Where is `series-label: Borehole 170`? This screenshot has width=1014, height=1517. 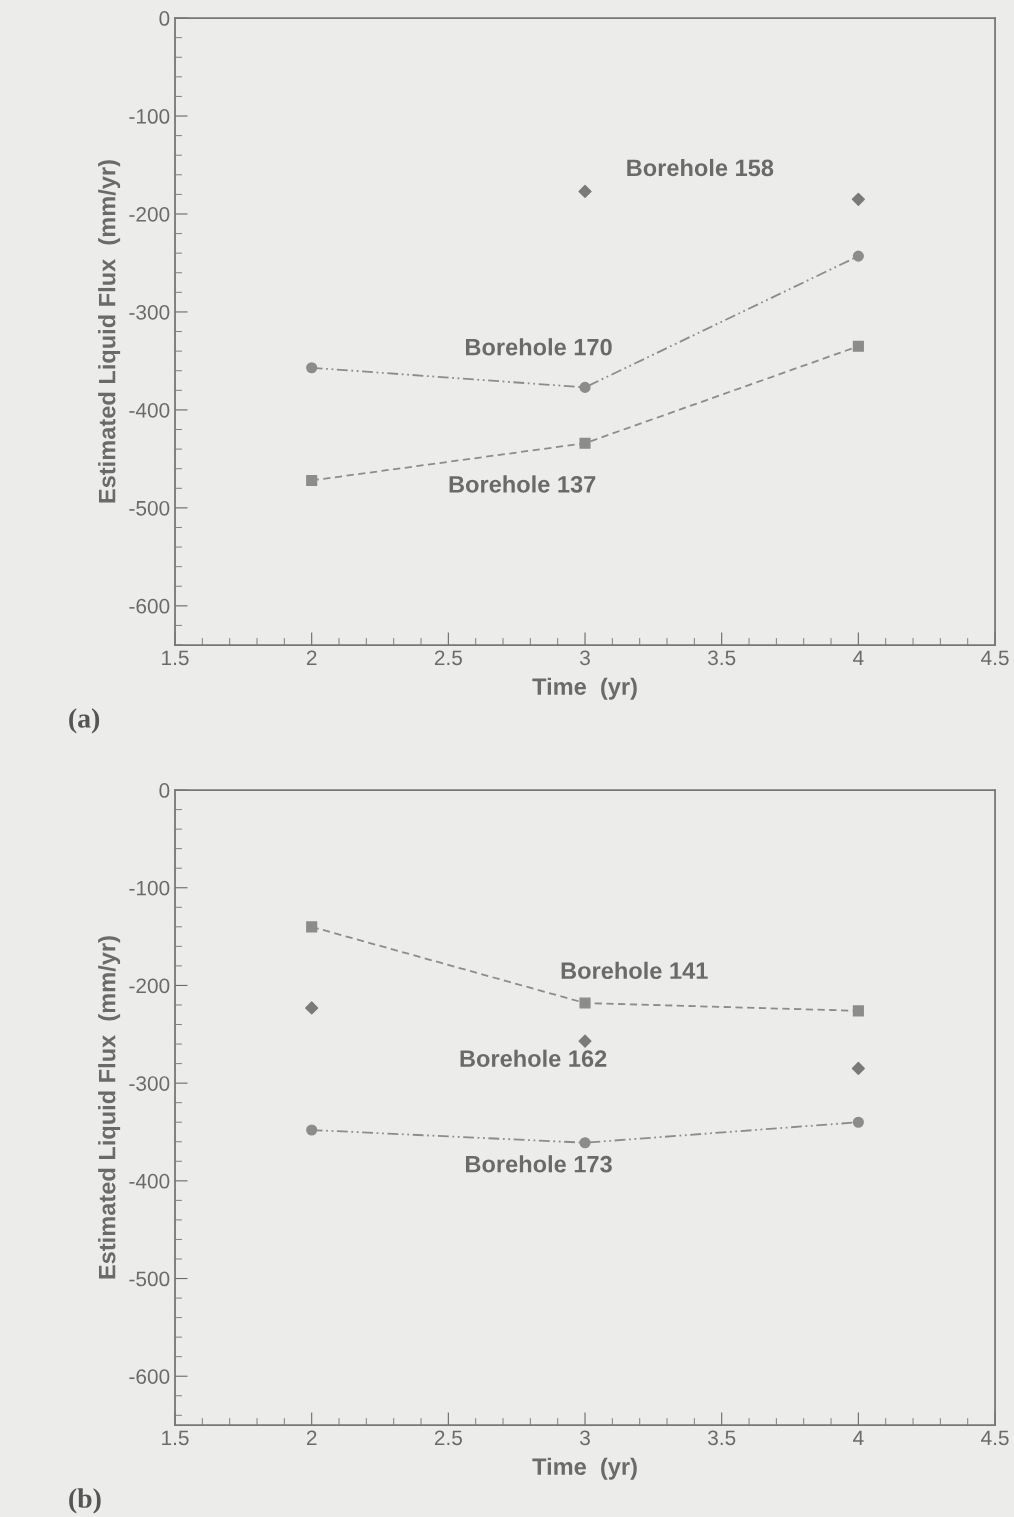
series-label: Borehole 170 is located at coordinates (539, 347).